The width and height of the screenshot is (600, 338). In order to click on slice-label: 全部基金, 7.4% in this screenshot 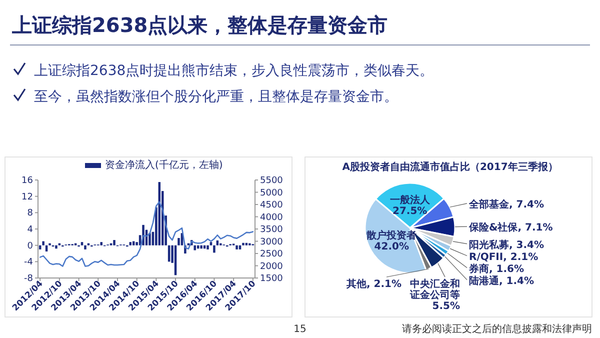, I will do `click(506, 204)`.